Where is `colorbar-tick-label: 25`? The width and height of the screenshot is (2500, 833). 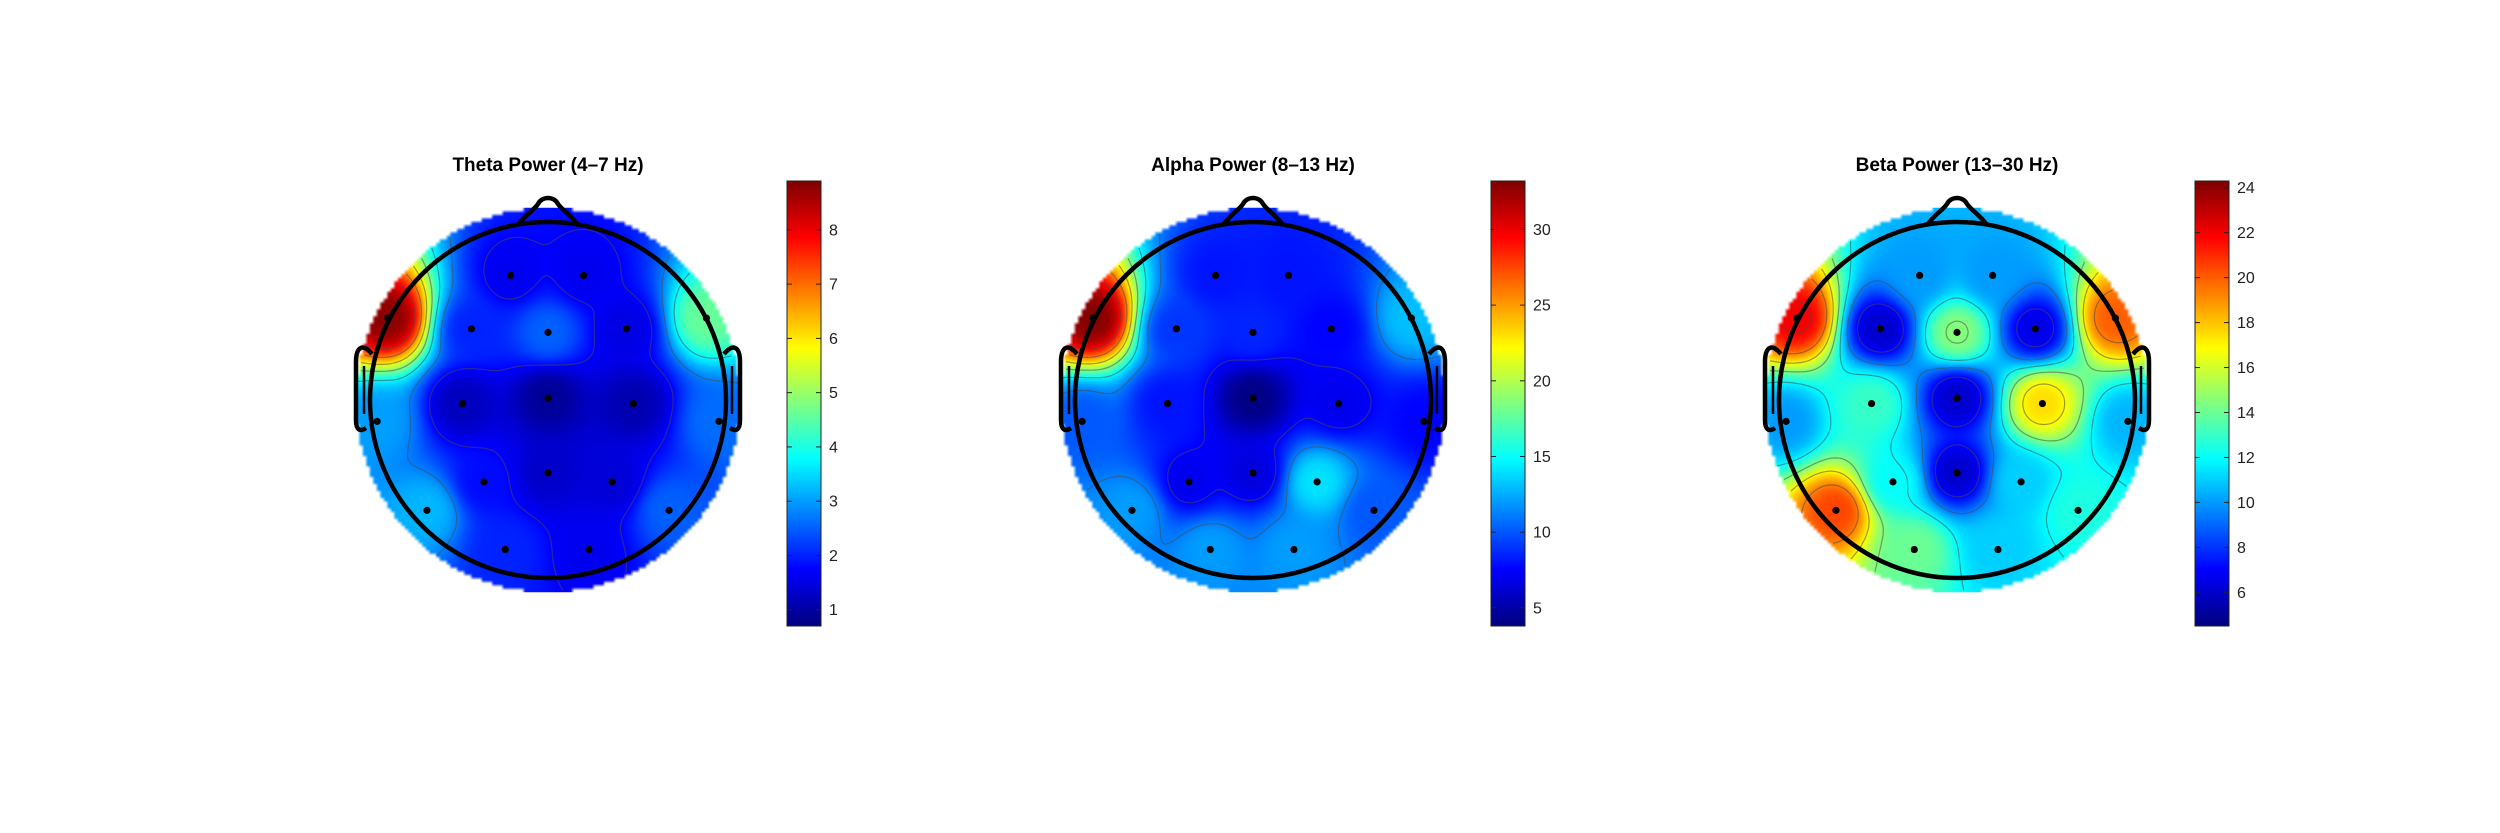
colorbar-tick-label: 25 is located at coordinates (1542, 306).